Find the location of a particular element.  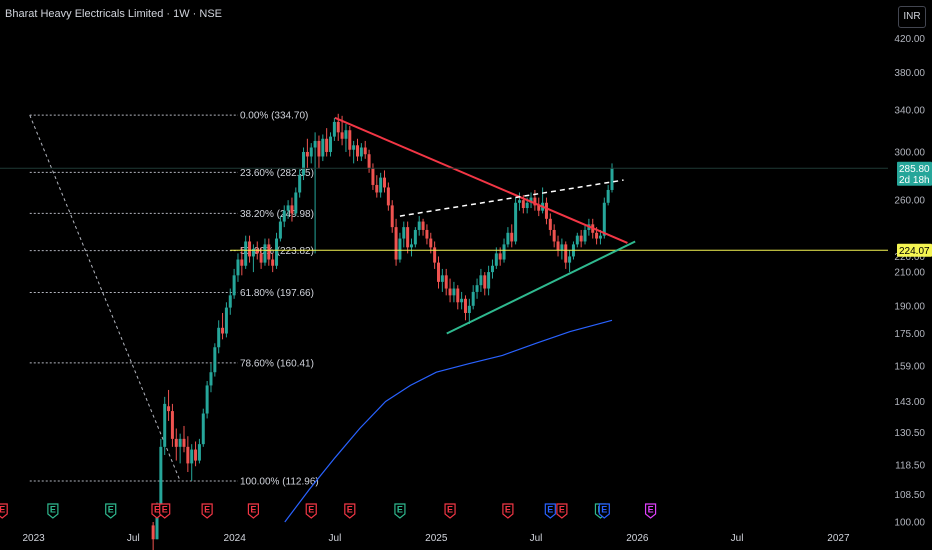

price-tick-label: 175.00 is located at coordinates (909, 334).